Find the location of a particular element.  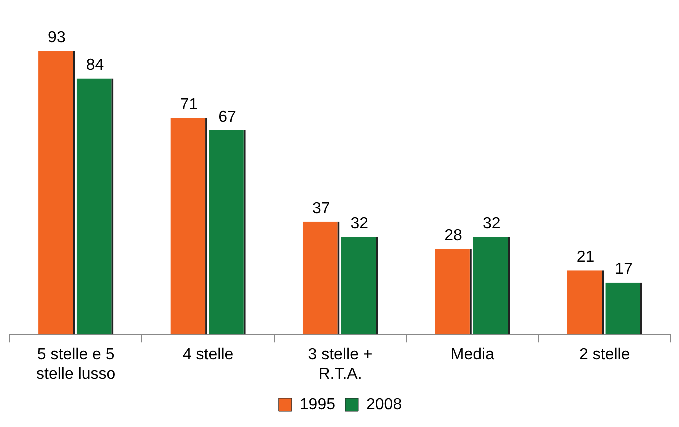

x-tick-label: 2 stelle is located at coordinates (605, 355).